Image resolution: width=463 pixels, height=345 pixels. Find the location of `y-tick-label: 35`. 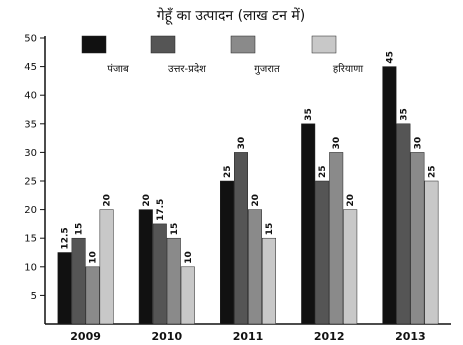

y-tick-label: 35 is located at coordinates (30, 124).